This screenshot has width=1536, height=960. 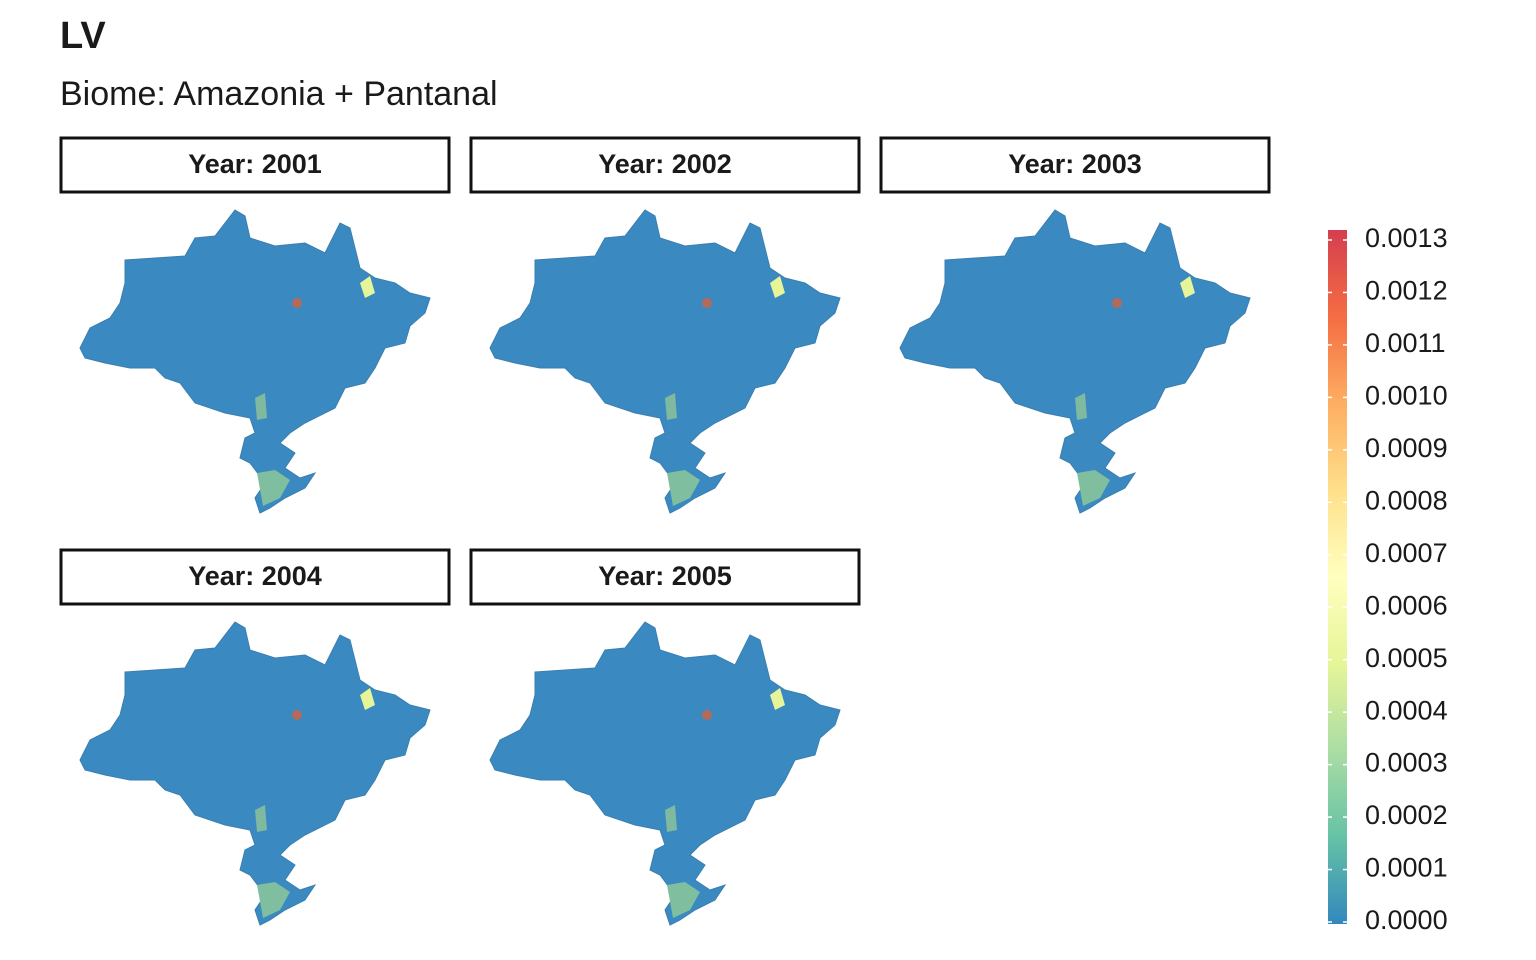 I want to click on tick-label: 0.0008, so click(x=1406, y=500).